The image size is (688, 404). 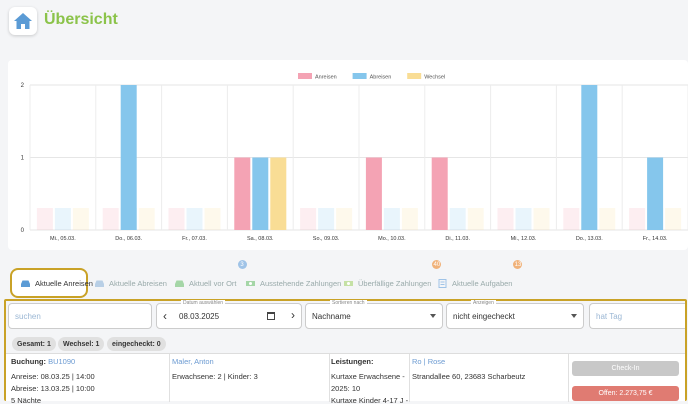 What do you see at coordinates (457, 239) in the screenshot?
I see `x-tick-label: Di., 11.03.` at bounding box center [457, 239].